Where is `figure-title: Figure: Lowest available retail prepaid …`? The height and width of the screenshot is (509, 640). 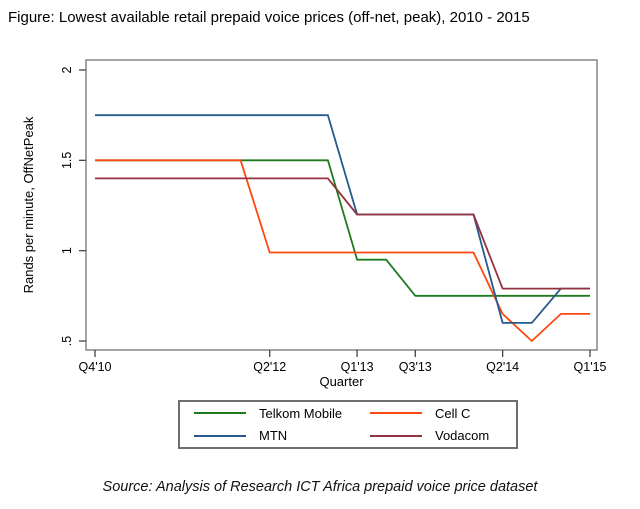 figure-title: Figure: Lowest available retail prepaid … is located at coordinates (269, 17).